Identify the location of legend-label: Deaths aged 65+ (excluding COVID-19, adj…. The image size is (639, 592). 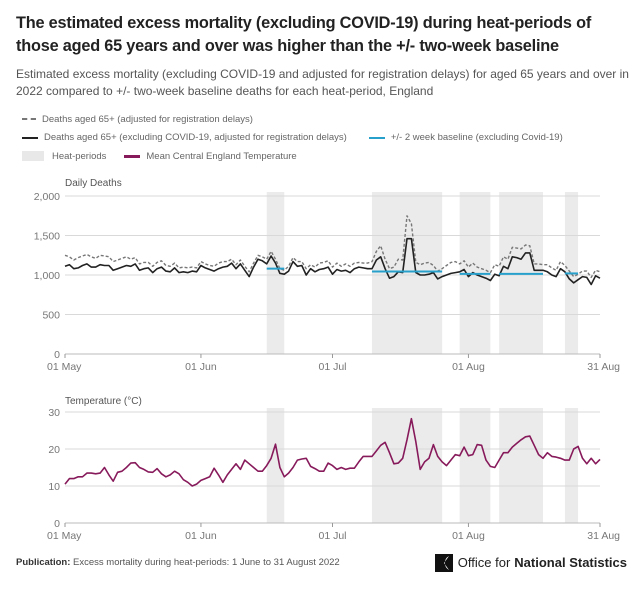
(195, 138).